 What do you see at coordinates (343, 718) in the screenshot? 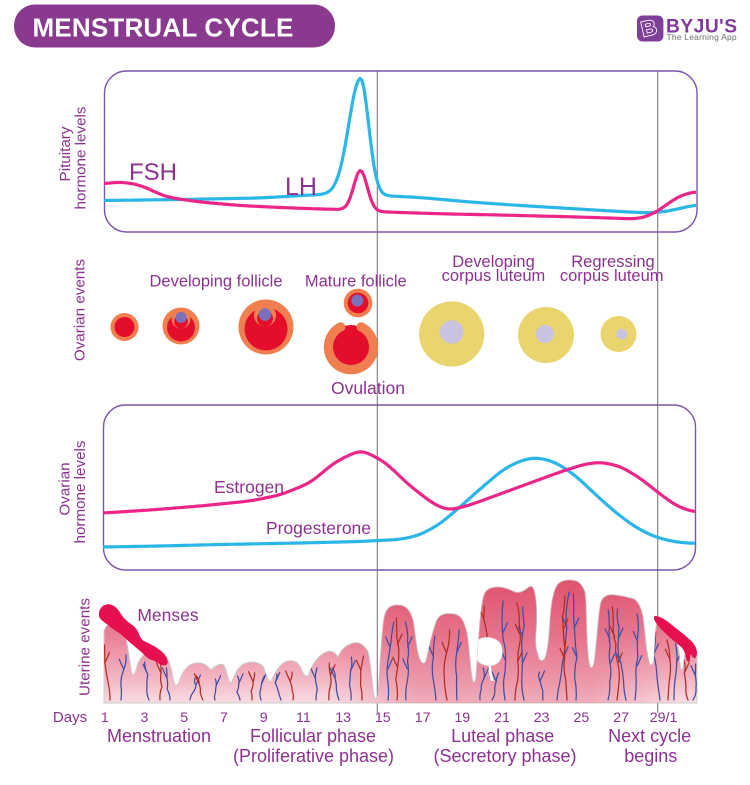
I see `svg-text: 13` at bounding box center [343, 718].